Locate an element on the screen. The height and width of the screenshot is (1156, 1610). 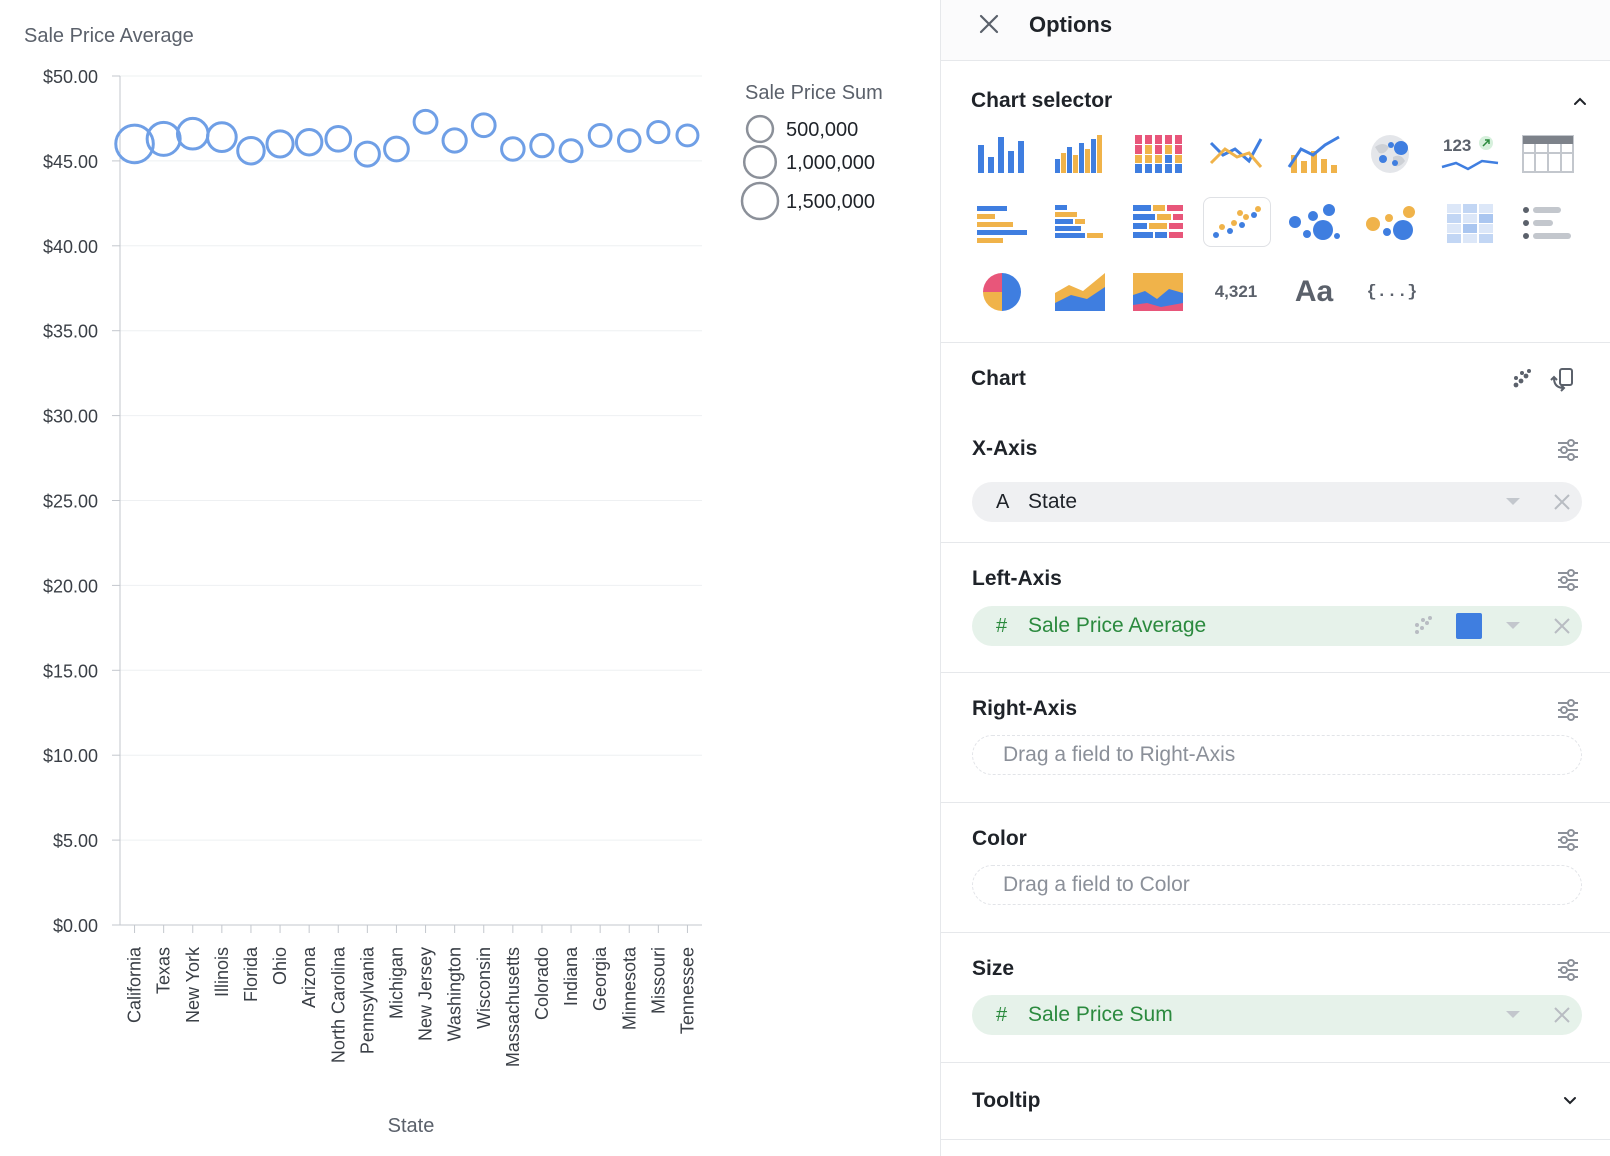
heatmap-tile is located at coordinates (1470, 223).